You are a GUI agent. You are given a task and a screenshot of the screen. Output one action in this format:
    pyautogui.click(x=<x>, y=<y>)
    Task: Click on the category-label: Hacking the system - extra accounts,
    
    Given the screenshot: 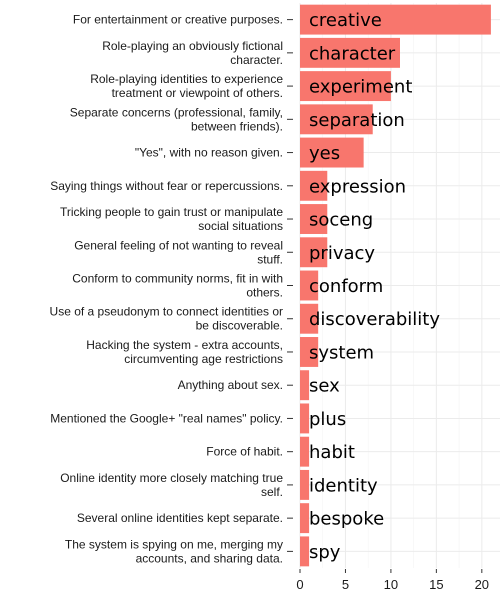 What is the action you would take?
    pyautogui.click(x=184, y=345)
    